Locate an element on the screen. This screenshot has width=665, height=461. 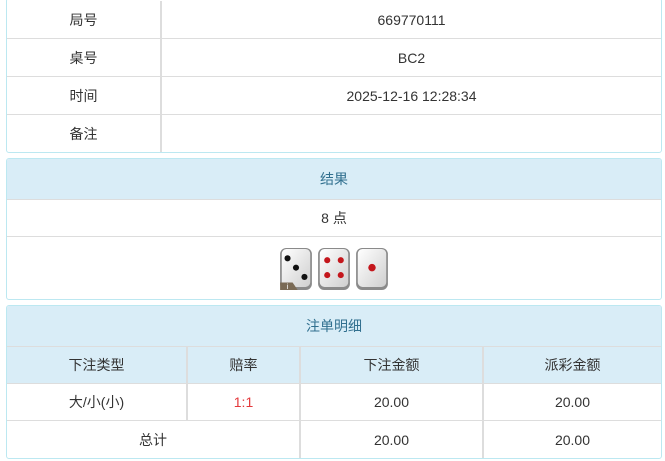
col-payout: 派彩金额 is located at coordinates (572, 365).